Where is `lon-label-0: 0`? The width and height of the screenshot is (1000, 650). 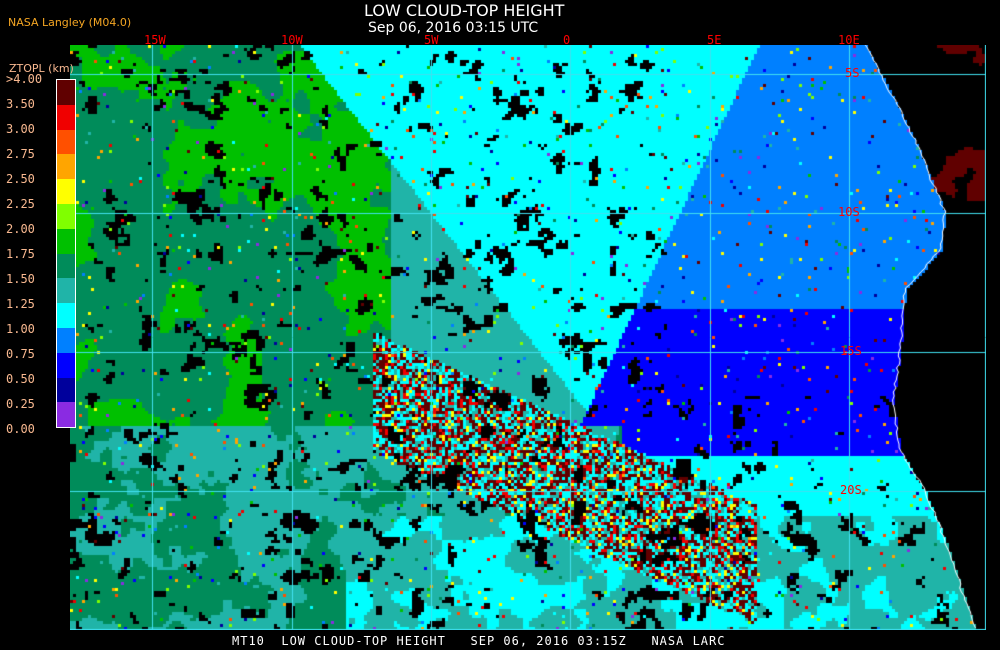 lon-label-0: 0 is located at coordinates (567, 40).